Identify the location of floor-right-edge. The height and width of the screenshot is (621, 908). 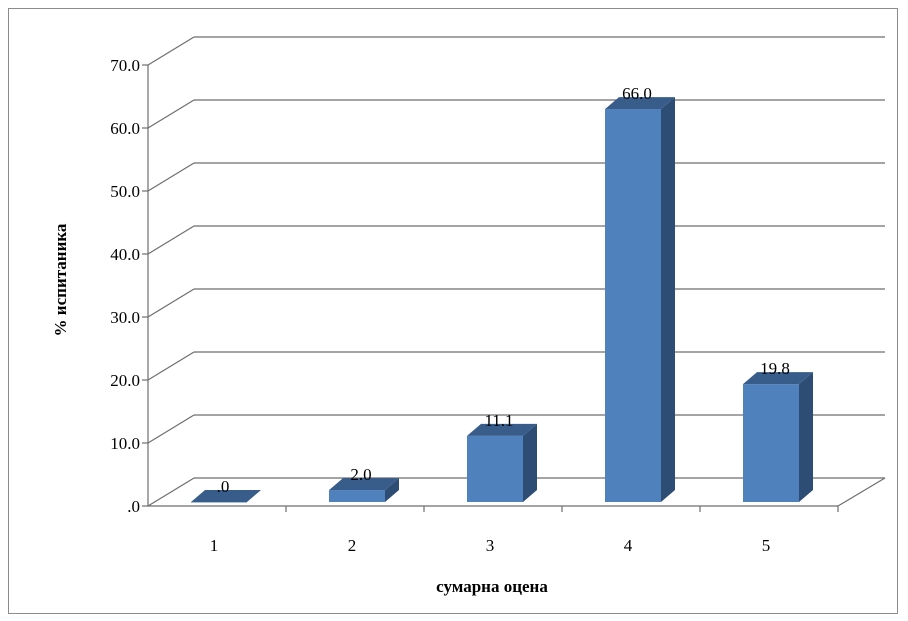
(861, 492).